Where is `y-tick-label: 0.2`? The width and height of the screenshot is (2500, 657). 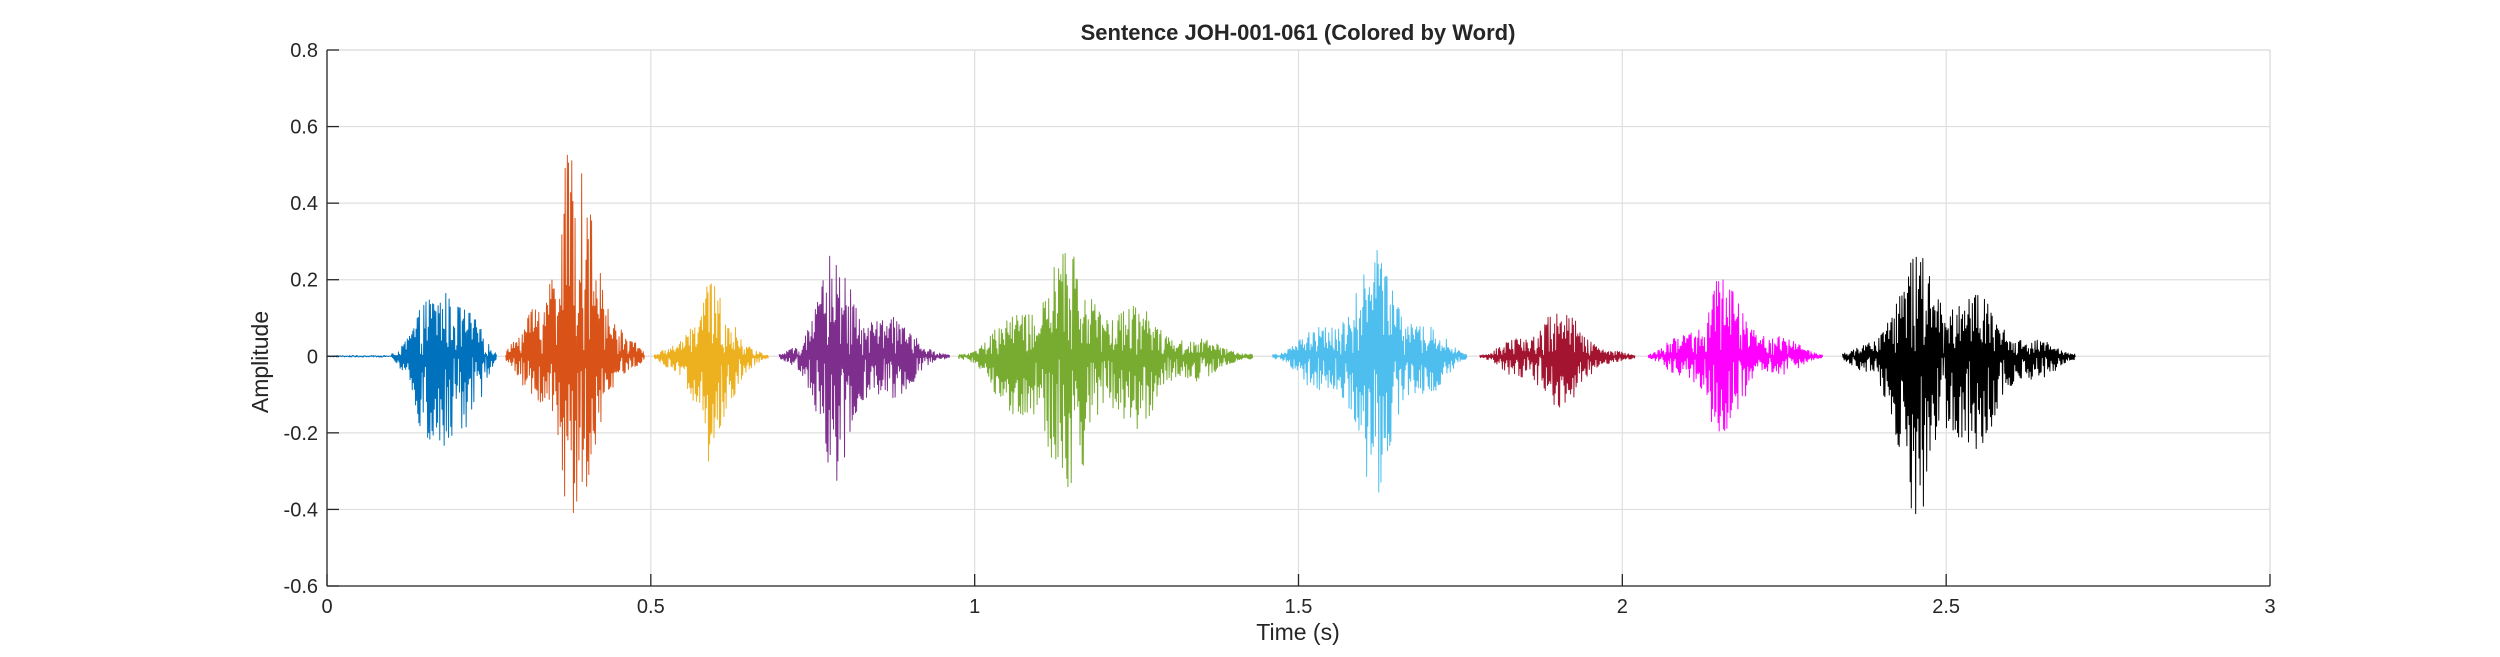
y-tick-label: 0.2 is located at coordinates (304, 281).